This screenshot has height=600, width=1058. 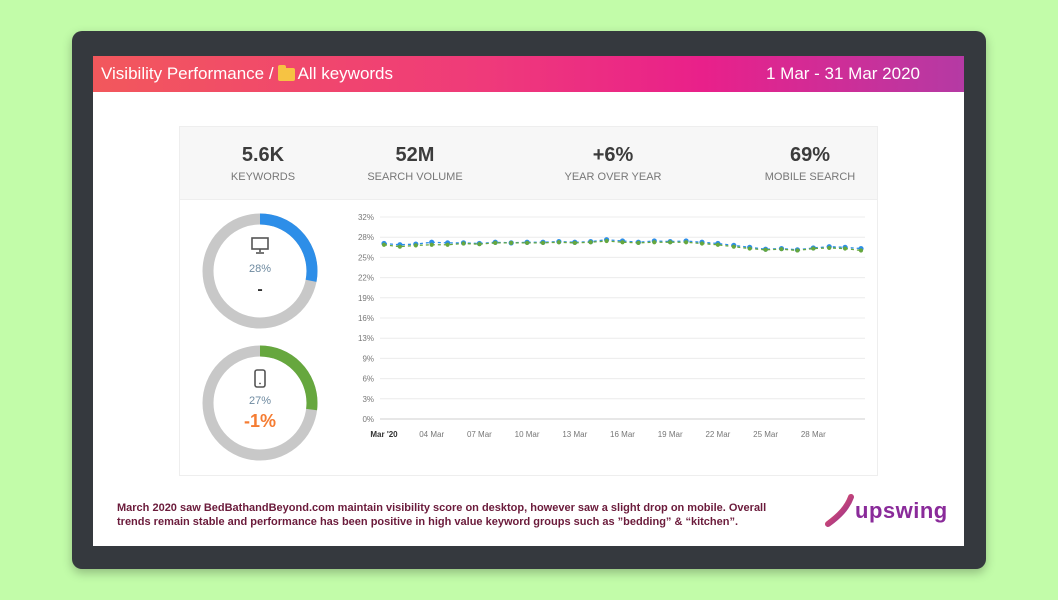 I want to click on mobile-icon, so click(x=260, y=378).